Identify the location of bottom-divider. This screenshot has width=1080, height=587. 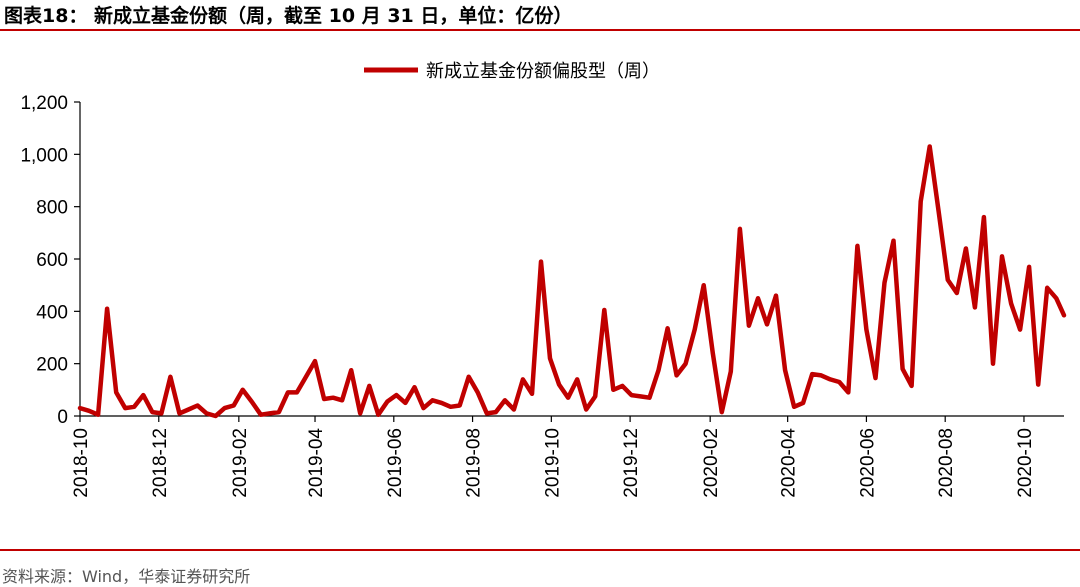
(540, 550).